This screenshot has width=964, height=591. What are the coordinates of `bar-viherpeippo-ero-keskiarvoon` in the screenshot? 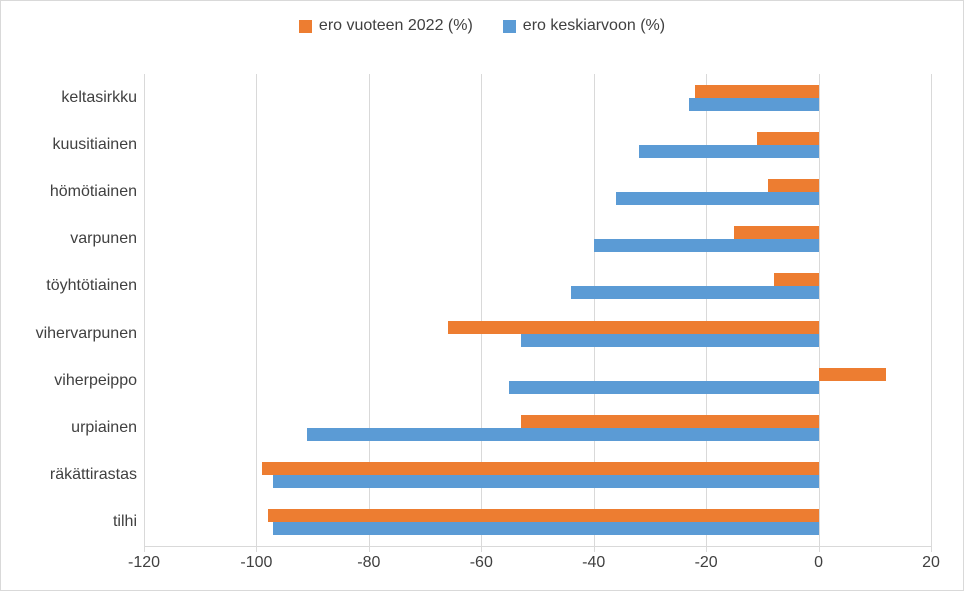 It's located at (664, 387).